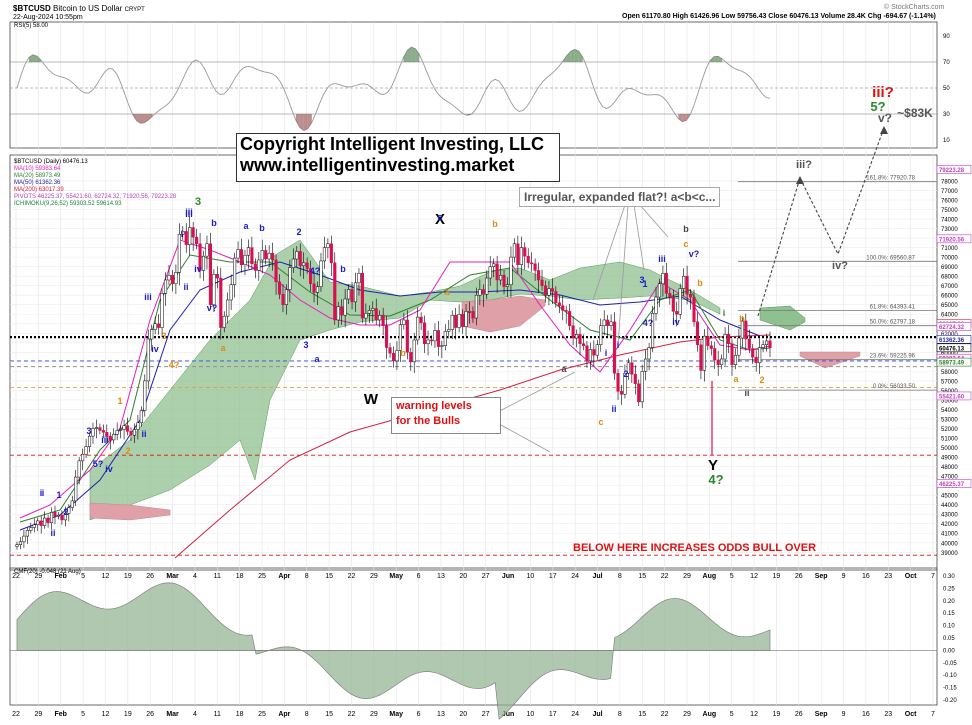 The image size is (972, 725). What do you see at coordinates (37, 169) in the screenshot?
I see `legend-entry: MA(10) 59383.64` at bounding box center [37, 169].